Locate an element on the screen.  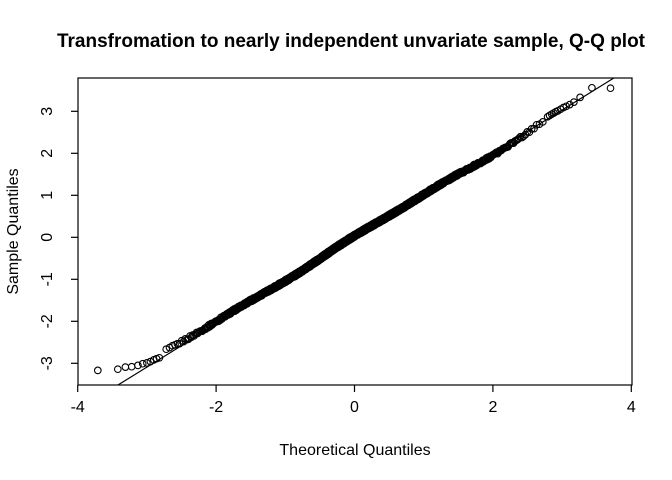
y-tick-label: 1 is located at coordinates (47, 195).